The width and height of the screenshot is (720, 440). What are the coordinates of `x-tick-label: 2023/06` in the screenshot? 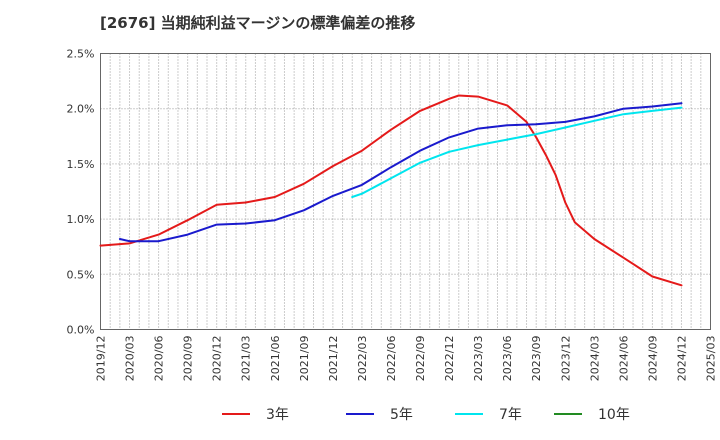 It's located at (507, 358).